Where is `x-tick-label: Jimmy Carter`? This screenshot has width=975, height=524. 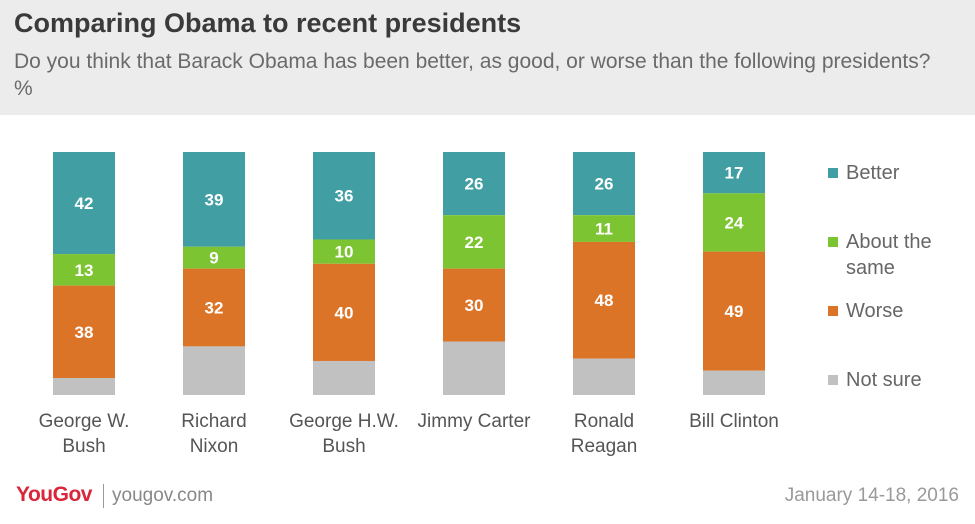 x-tick-label: Jimmy Carter is located at coordinates (475, 421).